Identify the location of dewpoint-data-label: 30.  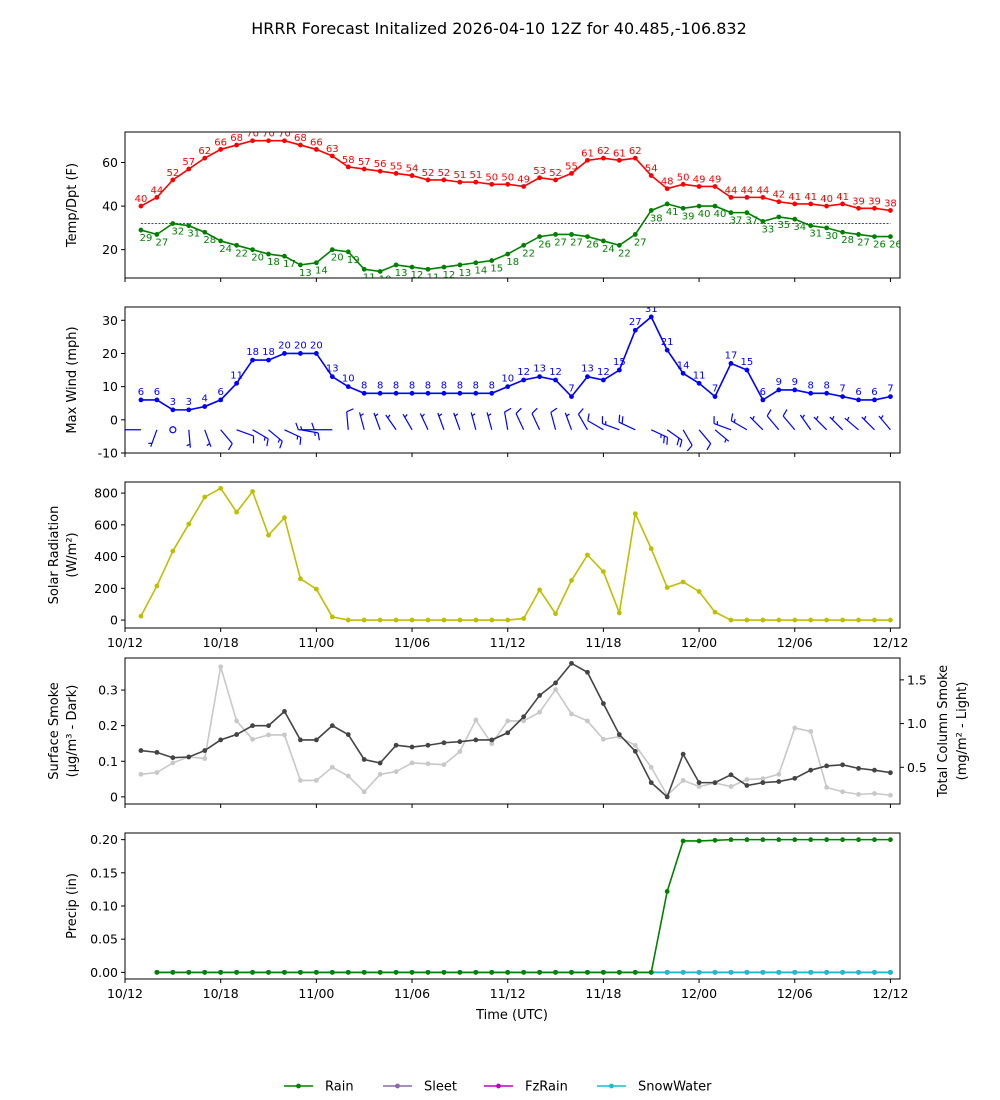
(831, 236).